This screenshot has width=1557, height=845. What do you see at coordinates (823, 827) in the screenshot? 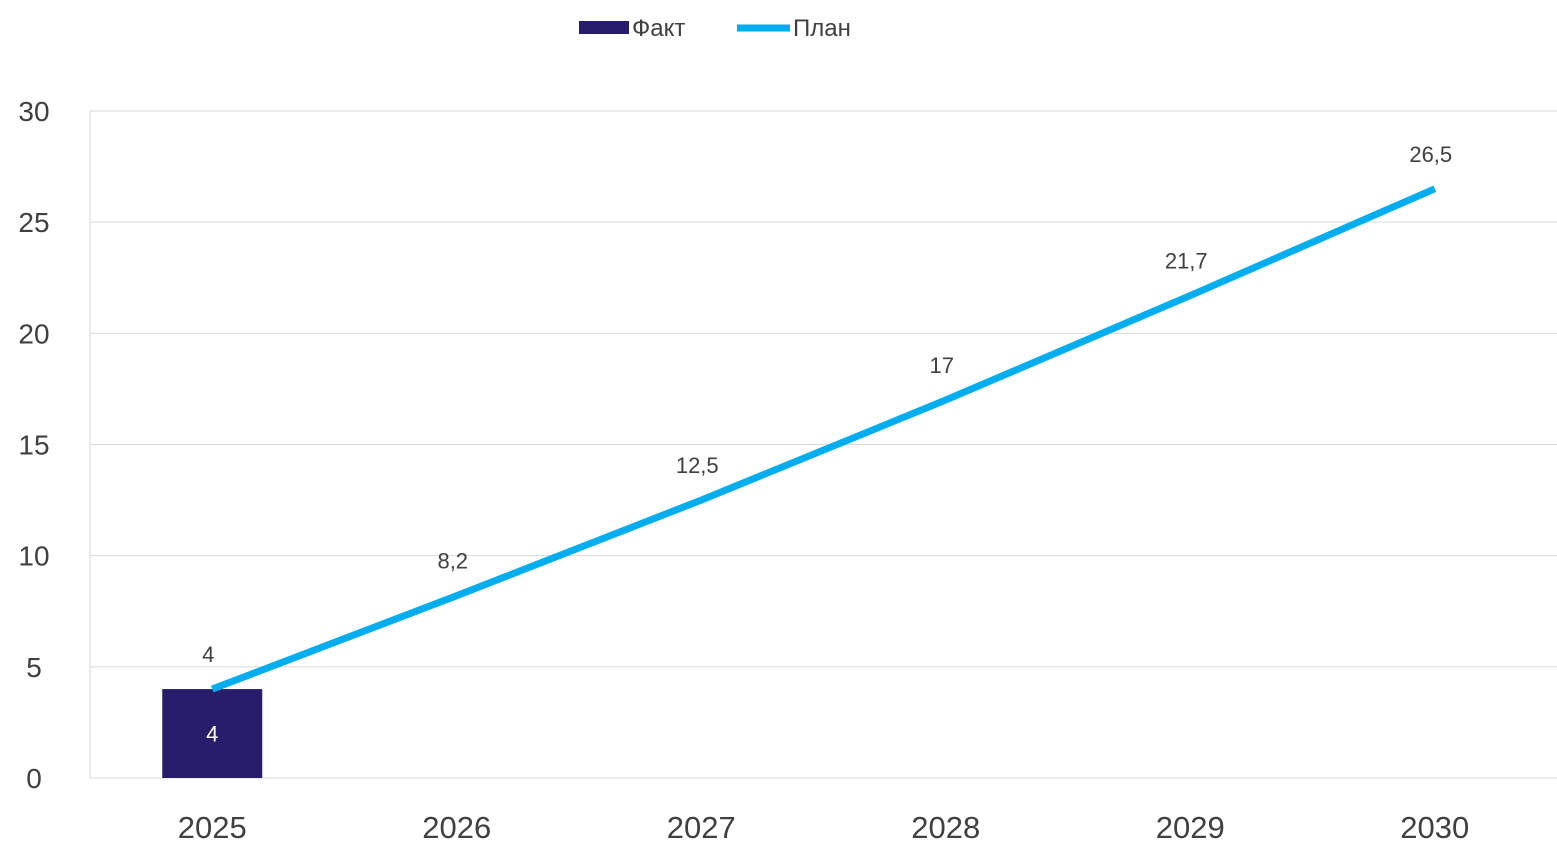
I see `x-axis-ticks: 2025 2026 2027 2028 2029 2030` at bounding box center [823, 827].